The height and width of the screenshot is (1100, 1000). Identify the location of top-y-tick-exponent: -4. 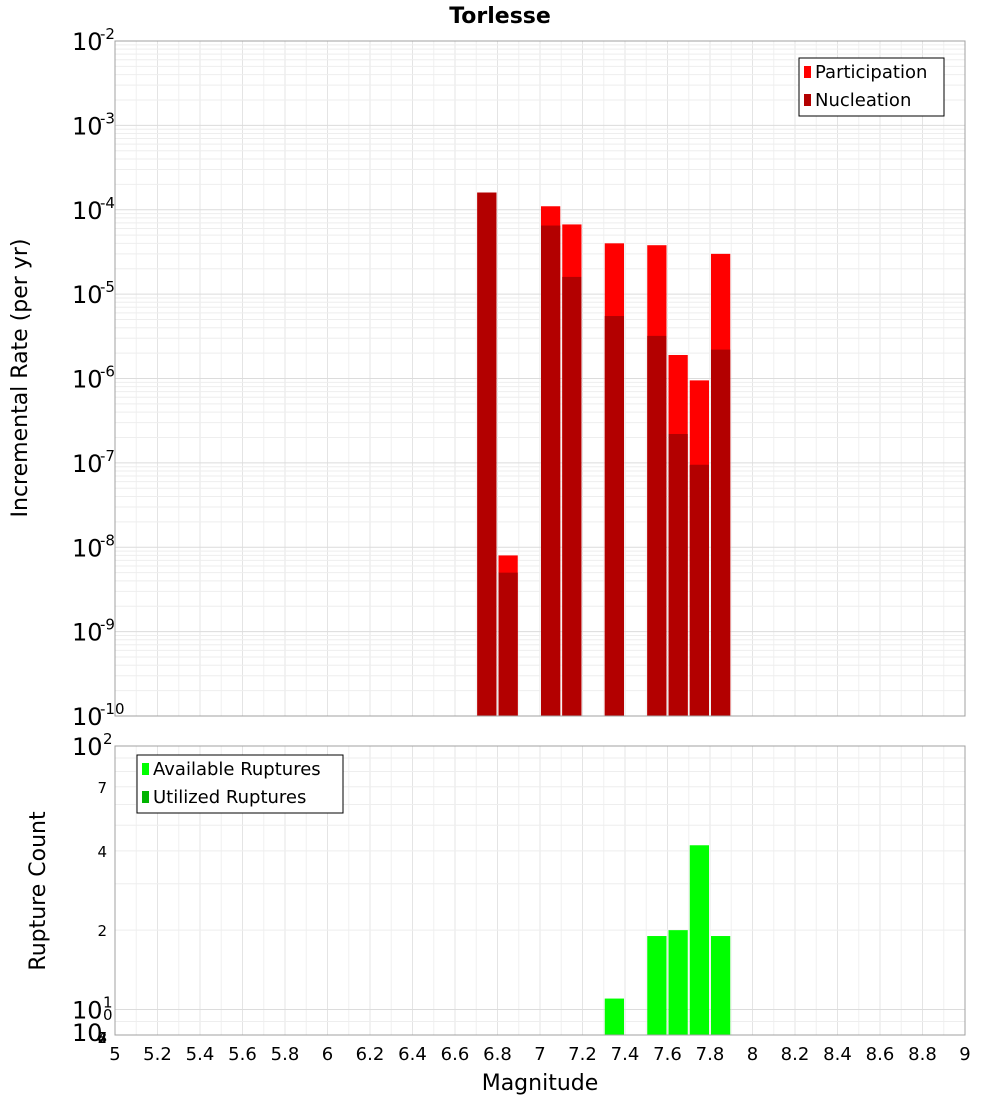
(107, 203).